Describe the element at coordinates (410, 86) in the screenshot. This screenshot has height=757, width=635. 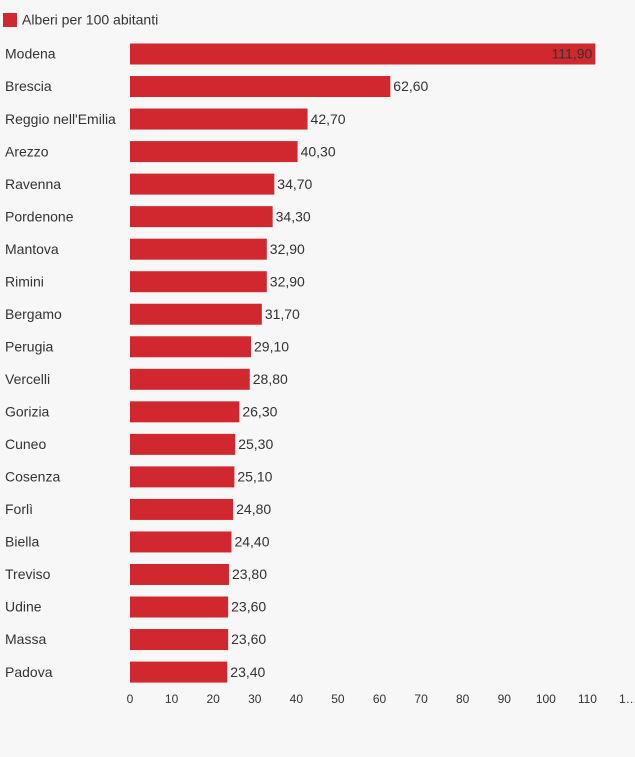
I see `value-label: 62,60` at that location.